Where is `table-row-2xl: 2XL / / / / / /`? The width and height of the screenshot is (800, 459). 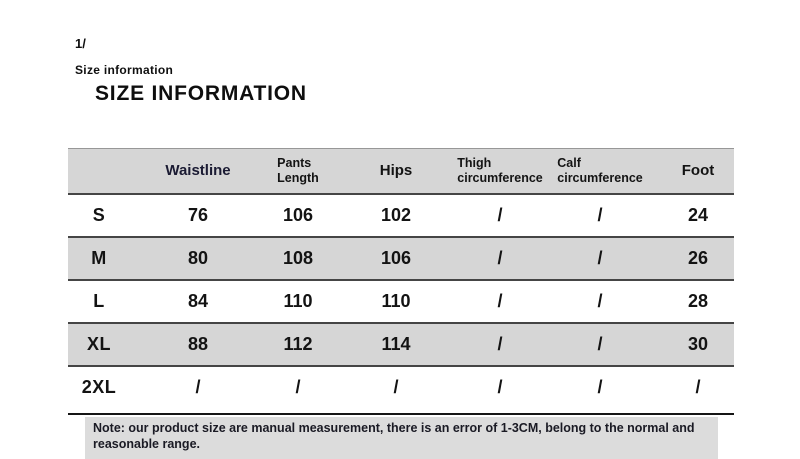
table-row-2xl: 2XL / / / / / / is located at coordinates (401, 387).